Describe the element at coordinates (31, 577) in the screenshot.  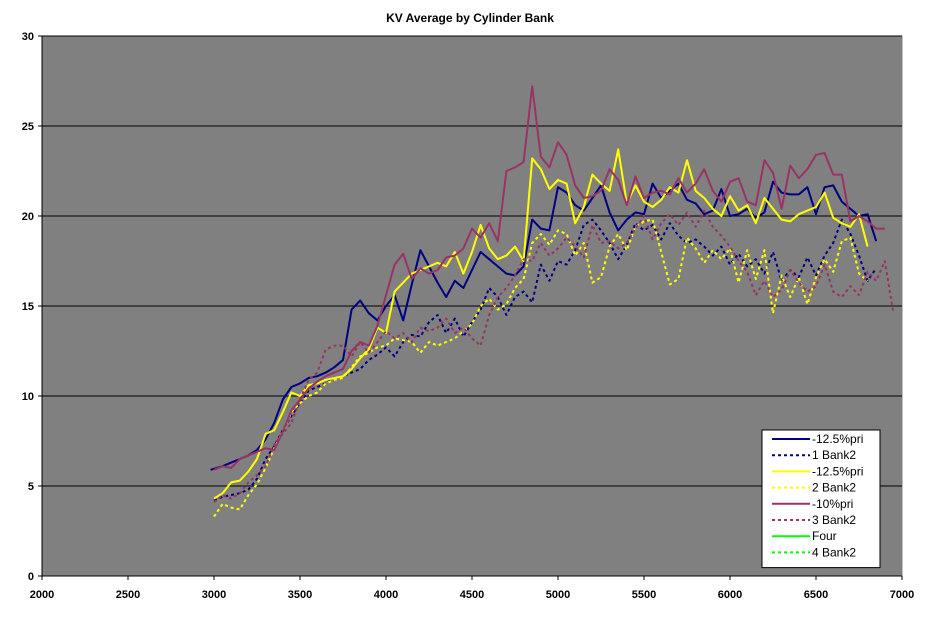
I see `y-tick-label-0: 0` at that location.